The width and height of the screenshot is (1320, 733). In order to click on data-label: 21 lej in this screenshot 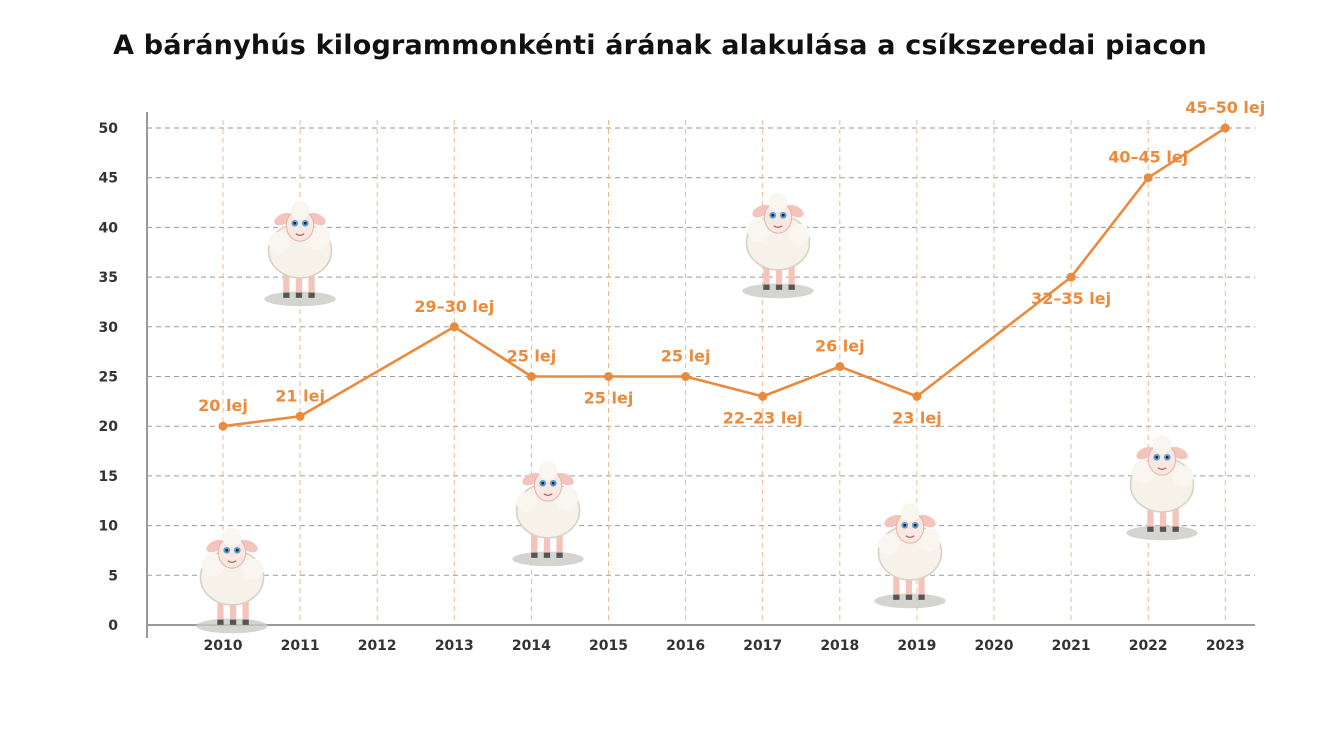, I will do `click(300, 395)`.